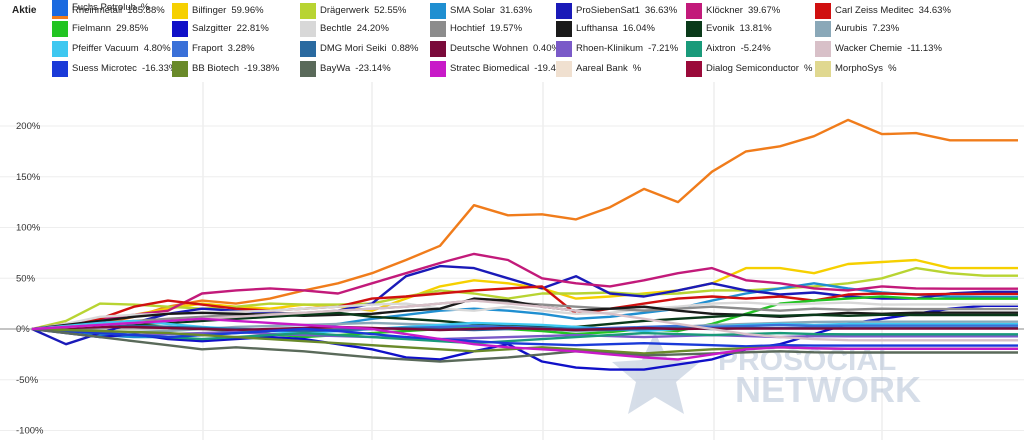 The width and height of the screenshot is (1024, 440). I want to click on legend-item: Aixtron -5.24%, so click(728, 49).